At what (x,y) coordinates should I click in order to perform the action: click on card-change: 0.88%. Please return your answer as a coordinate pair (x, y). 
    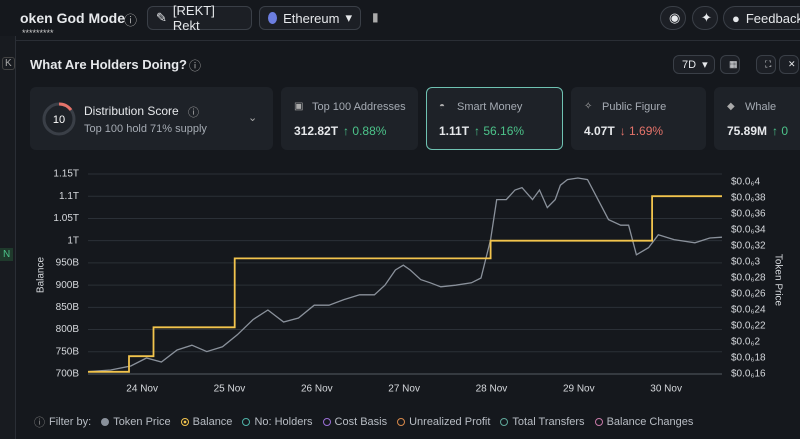
    Looking at the image, I should click on (369, 131).